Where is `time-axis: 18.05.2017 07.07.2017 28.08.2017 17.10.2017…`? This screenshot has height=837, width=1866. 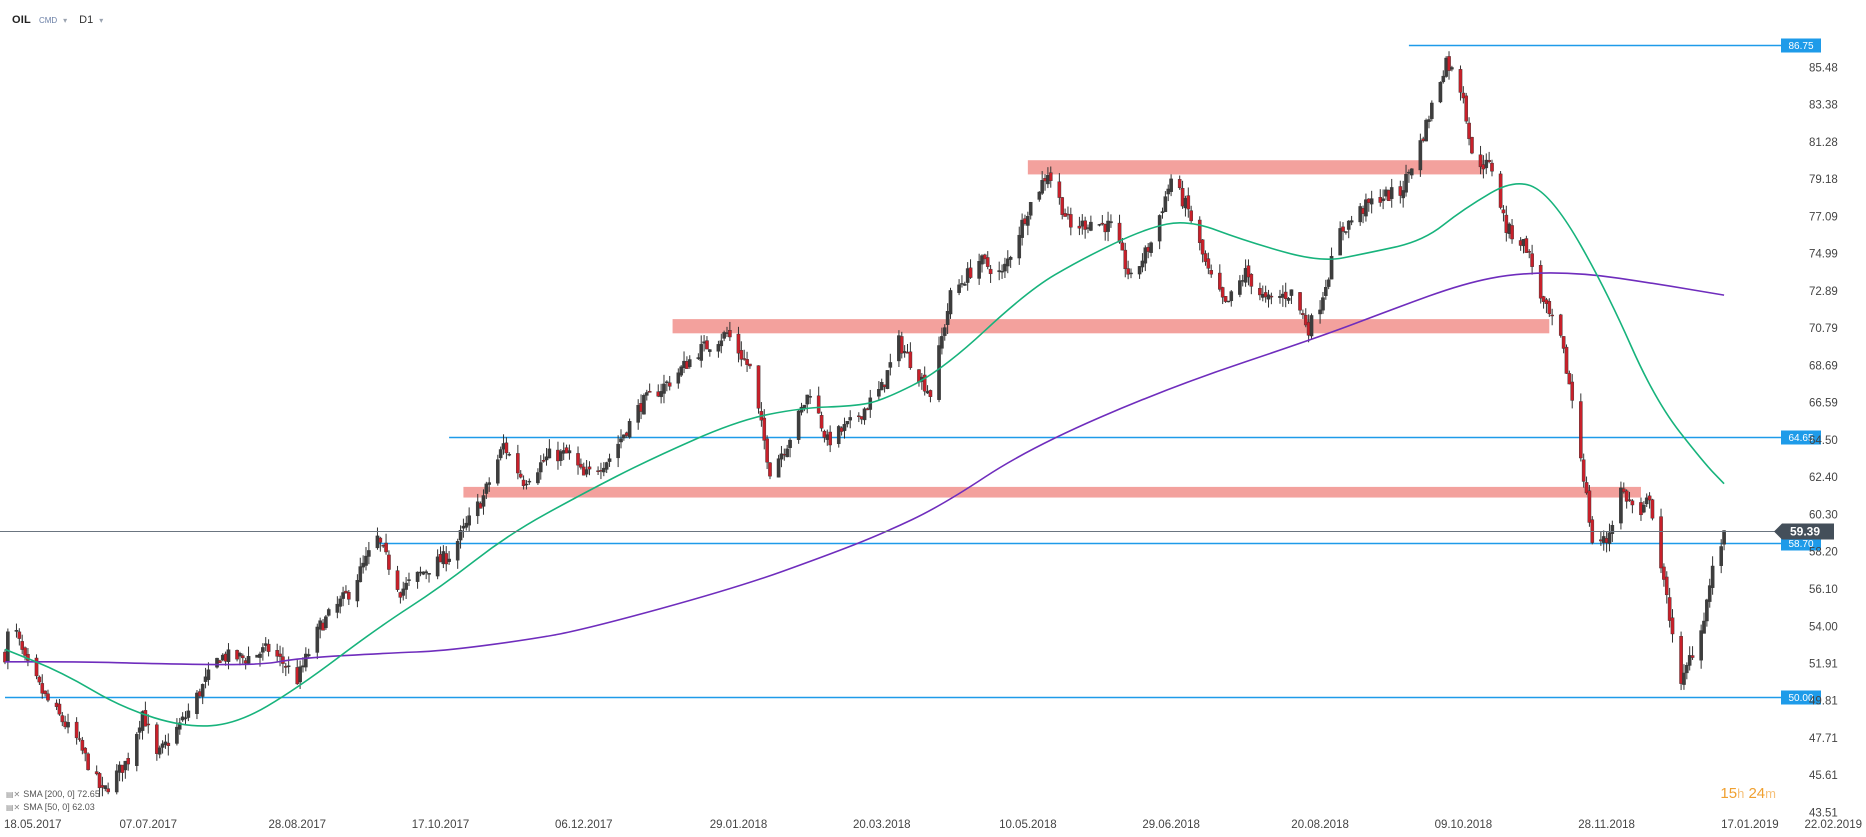
time-axis: 18.05.2017 07.07.2017 28.08.2017 17.10.2017… is located at coordinates (933, 825).